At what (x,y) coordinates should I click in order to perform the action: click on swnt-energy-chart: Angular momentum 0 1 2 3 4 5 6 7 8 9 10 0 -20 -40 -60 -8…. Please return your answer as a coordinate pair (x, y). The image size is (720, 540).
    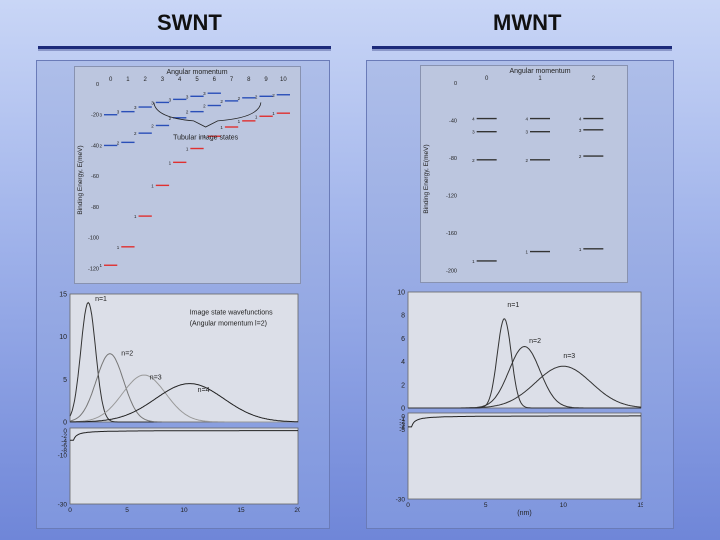
    Looking at the image, I should click on (184, 170).